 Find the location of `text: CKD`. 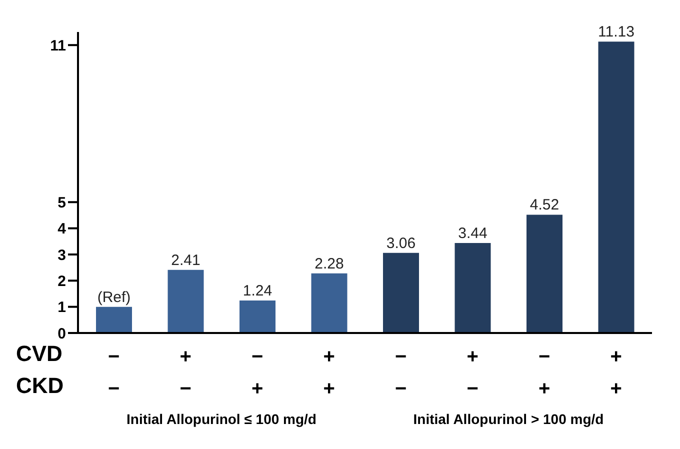

text: CKD is located at coordinates (40, 386).